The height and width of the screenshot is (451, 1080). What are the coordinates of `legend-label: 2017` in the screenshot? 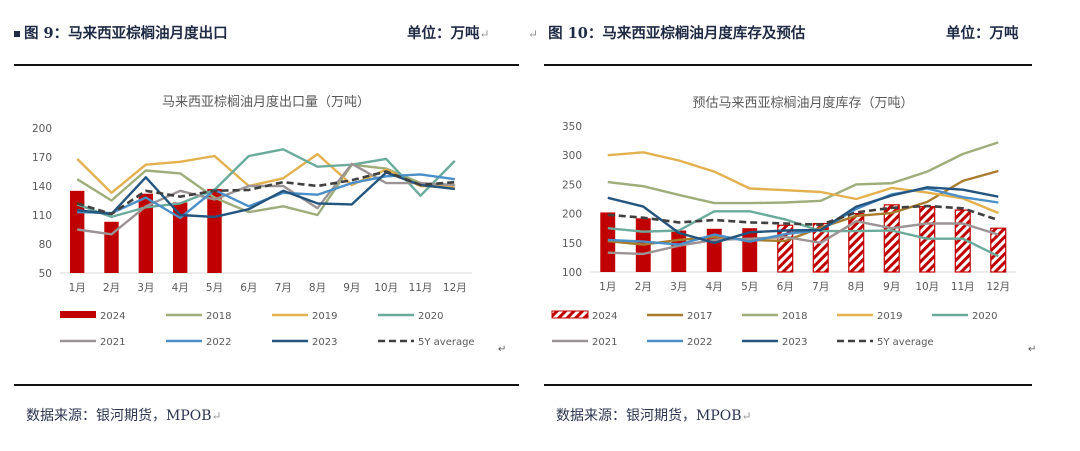 It's located at (699, 316).